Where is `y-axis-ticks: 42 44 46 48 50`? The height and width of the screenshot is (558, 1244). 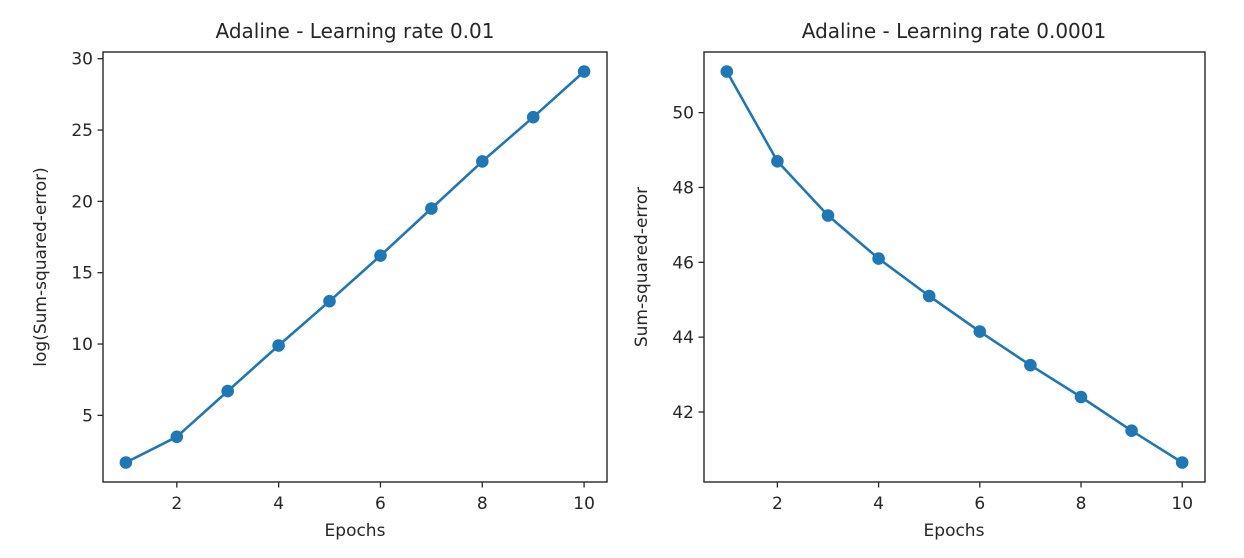
y-axis-ticks: 42 44 46 48 50 is located at coordinates (688, 263).